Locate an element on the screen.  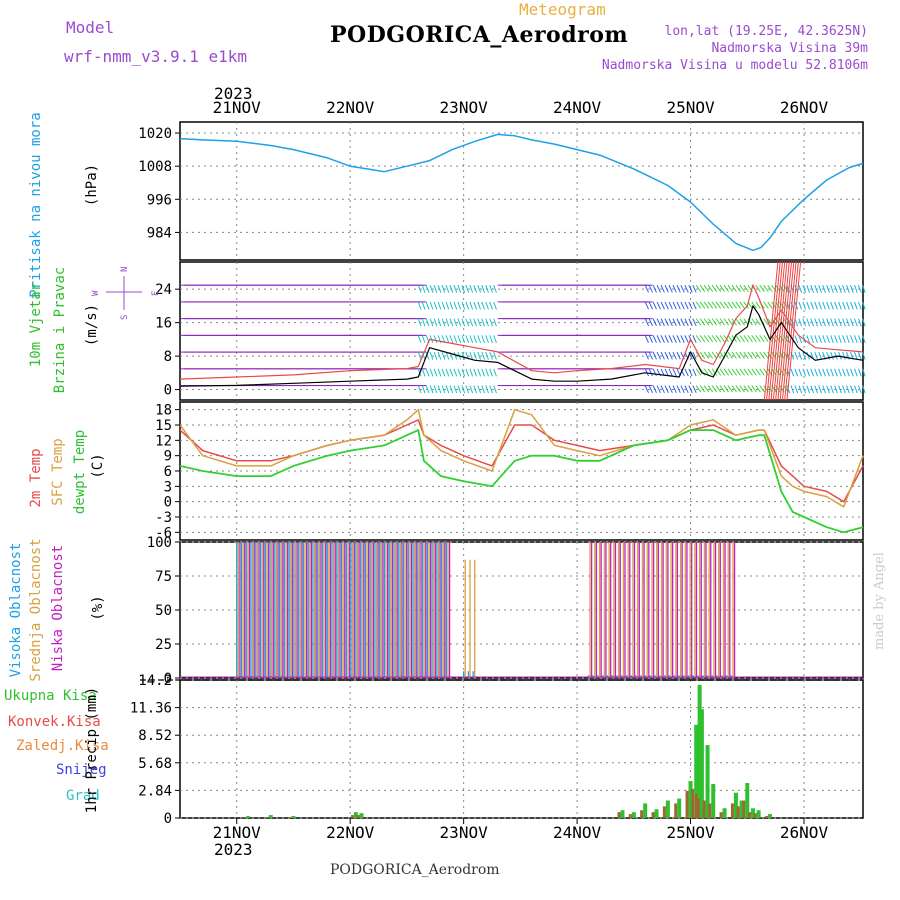
temp-ytick-label-0: 18 is located at coordinates (163, 411).